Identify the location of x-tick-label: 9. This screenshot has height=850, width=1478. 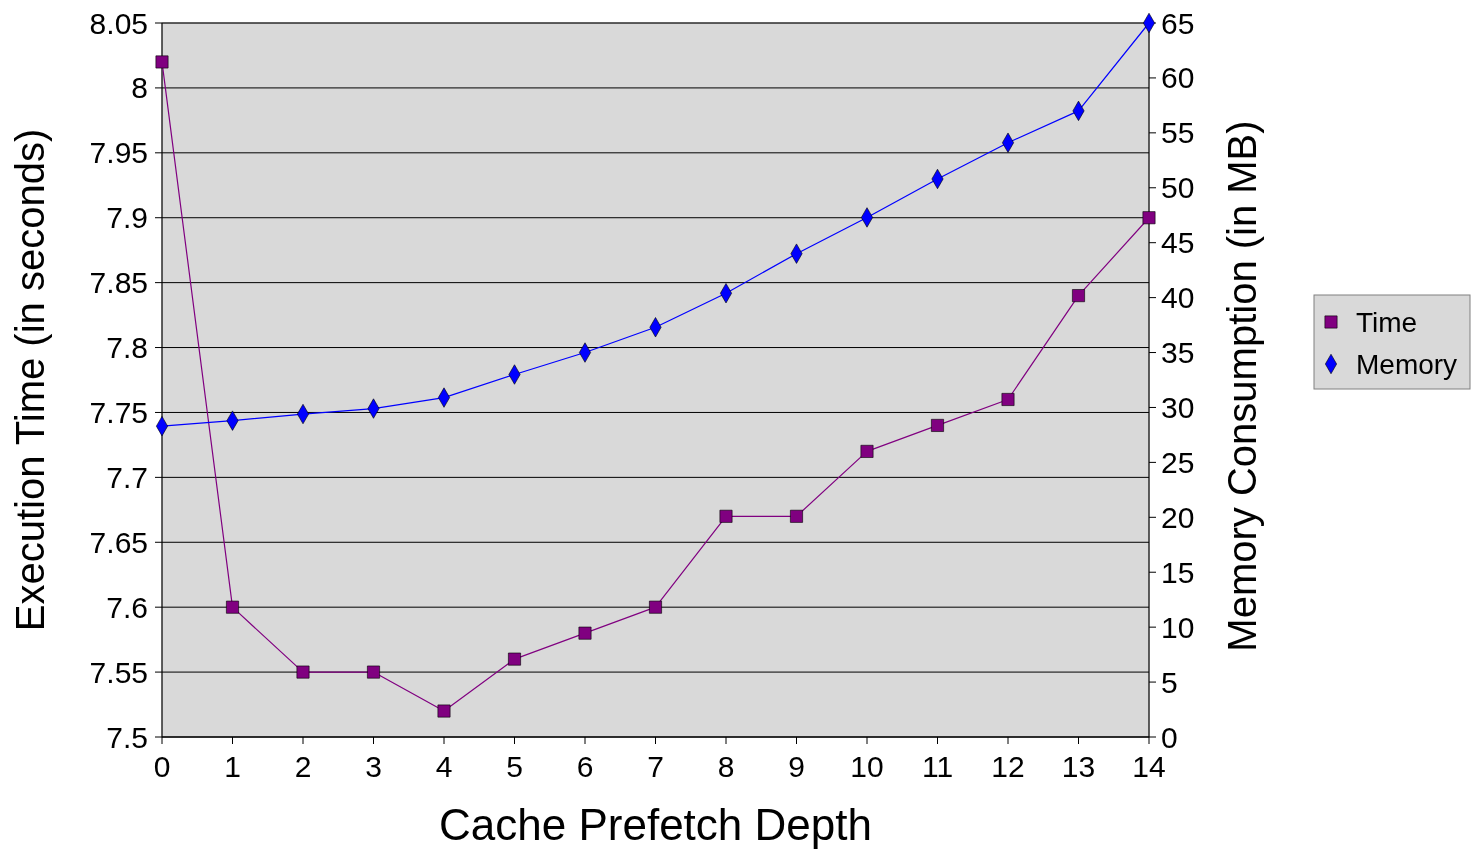
(796, 766).